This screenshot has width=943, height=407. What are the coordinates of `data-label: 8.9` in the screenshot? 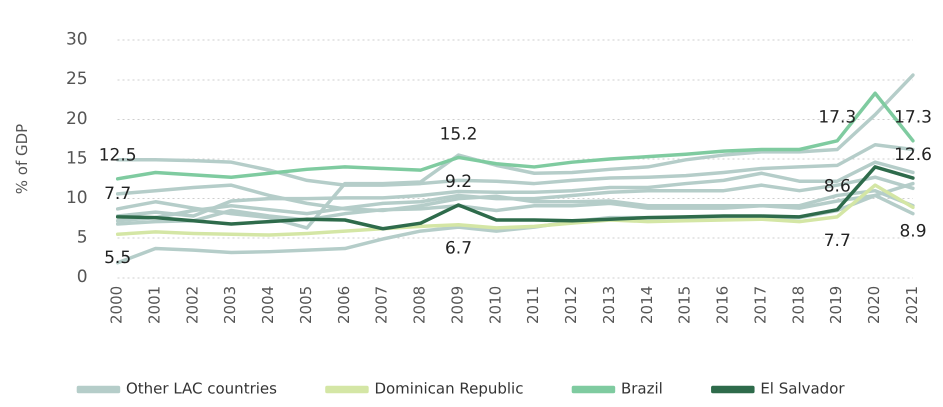 It's located at (913, 231).